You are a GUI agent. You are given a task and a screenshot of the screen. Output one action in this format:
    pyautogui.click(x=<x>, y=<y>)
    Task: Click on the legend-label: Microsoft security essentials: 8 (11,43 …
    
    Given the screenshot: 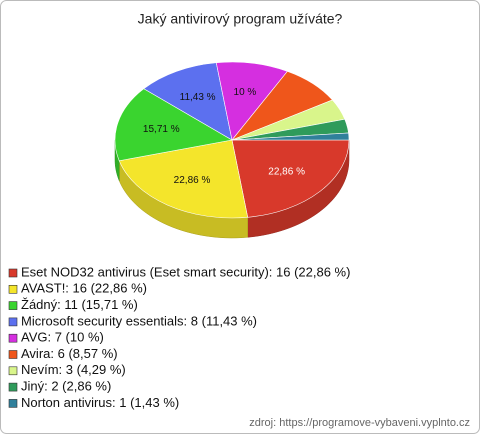 What is the action you would take?
    pyautogui.click(x=139, y=320)
    